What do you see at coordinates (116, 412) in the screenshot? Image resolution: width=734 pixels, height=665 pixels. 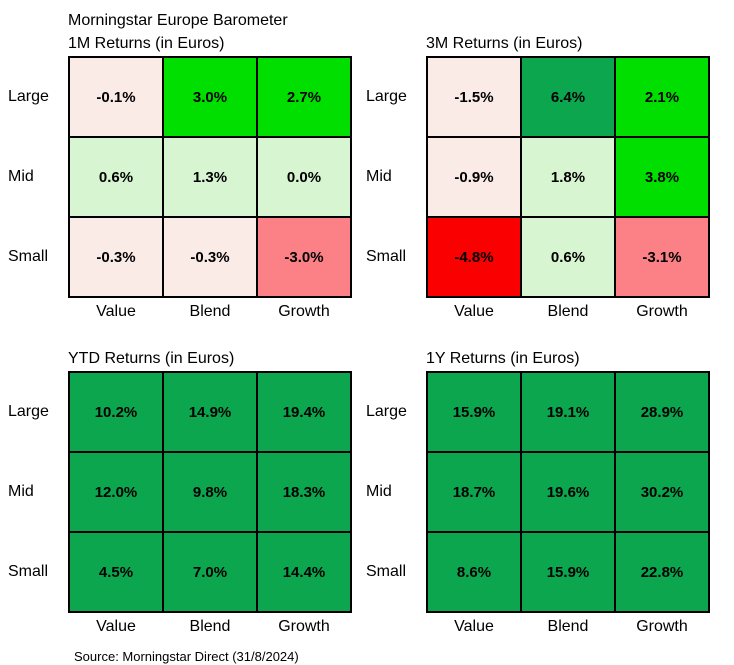 I see `return-cell: 10.2%` at bounding box center [116, 412].